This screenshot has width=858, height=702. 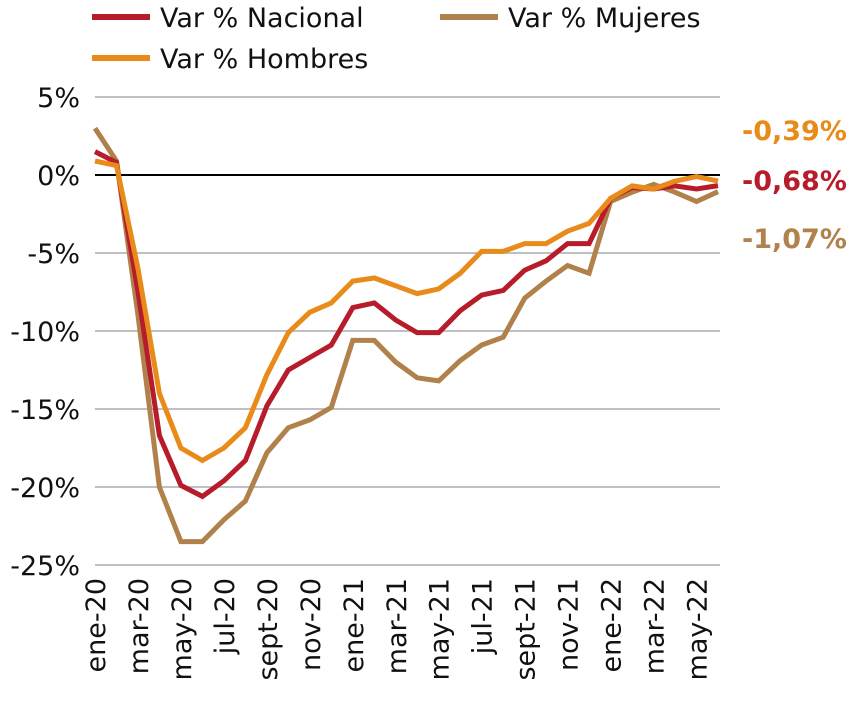 What do you see at coordinates (45, 566) in the screenshot?
I see `y-tick-label: -25%` at bounding box center [45, 566].